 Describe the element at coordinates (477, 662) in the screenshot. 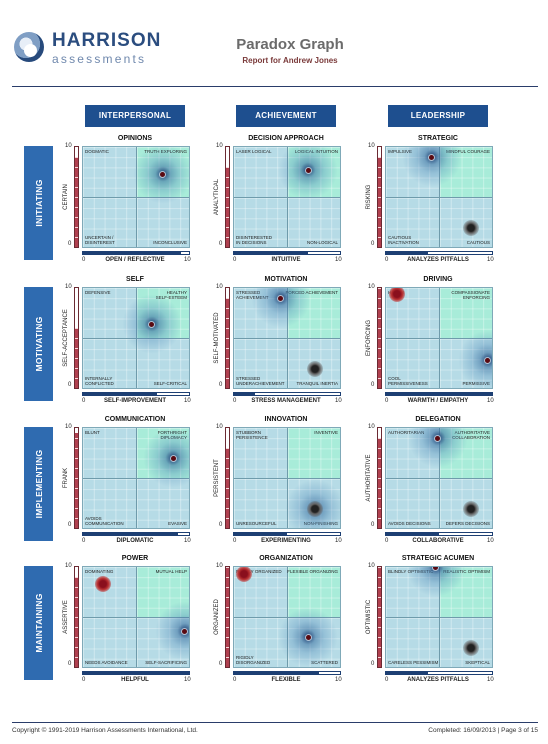

I see `quadrant-label-bottom-right: SKEPTICAL` at that location.